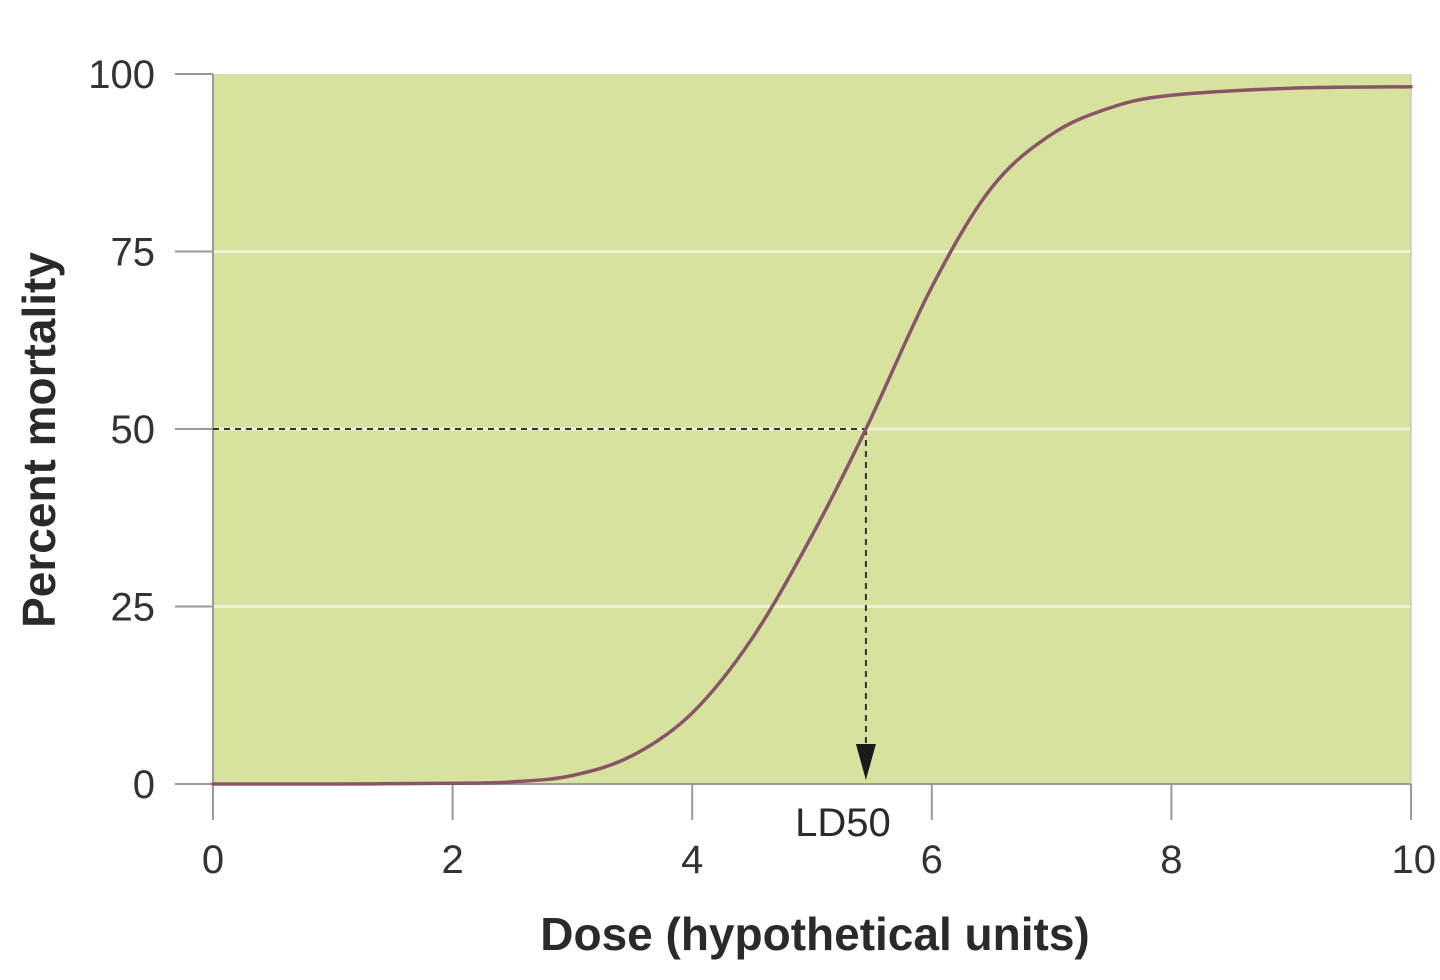 The height and width of the screenshot is (980, 1440). I want to click on y-axis-title: Percent mortality, so click(39, 440).